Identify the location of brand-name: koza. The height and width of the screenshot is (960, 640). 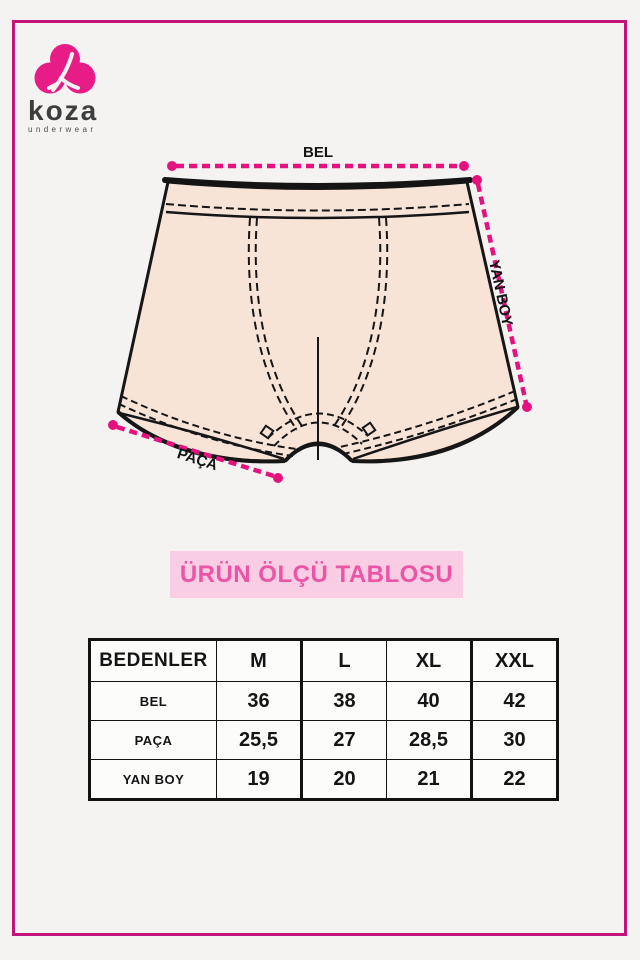
(63, 110).